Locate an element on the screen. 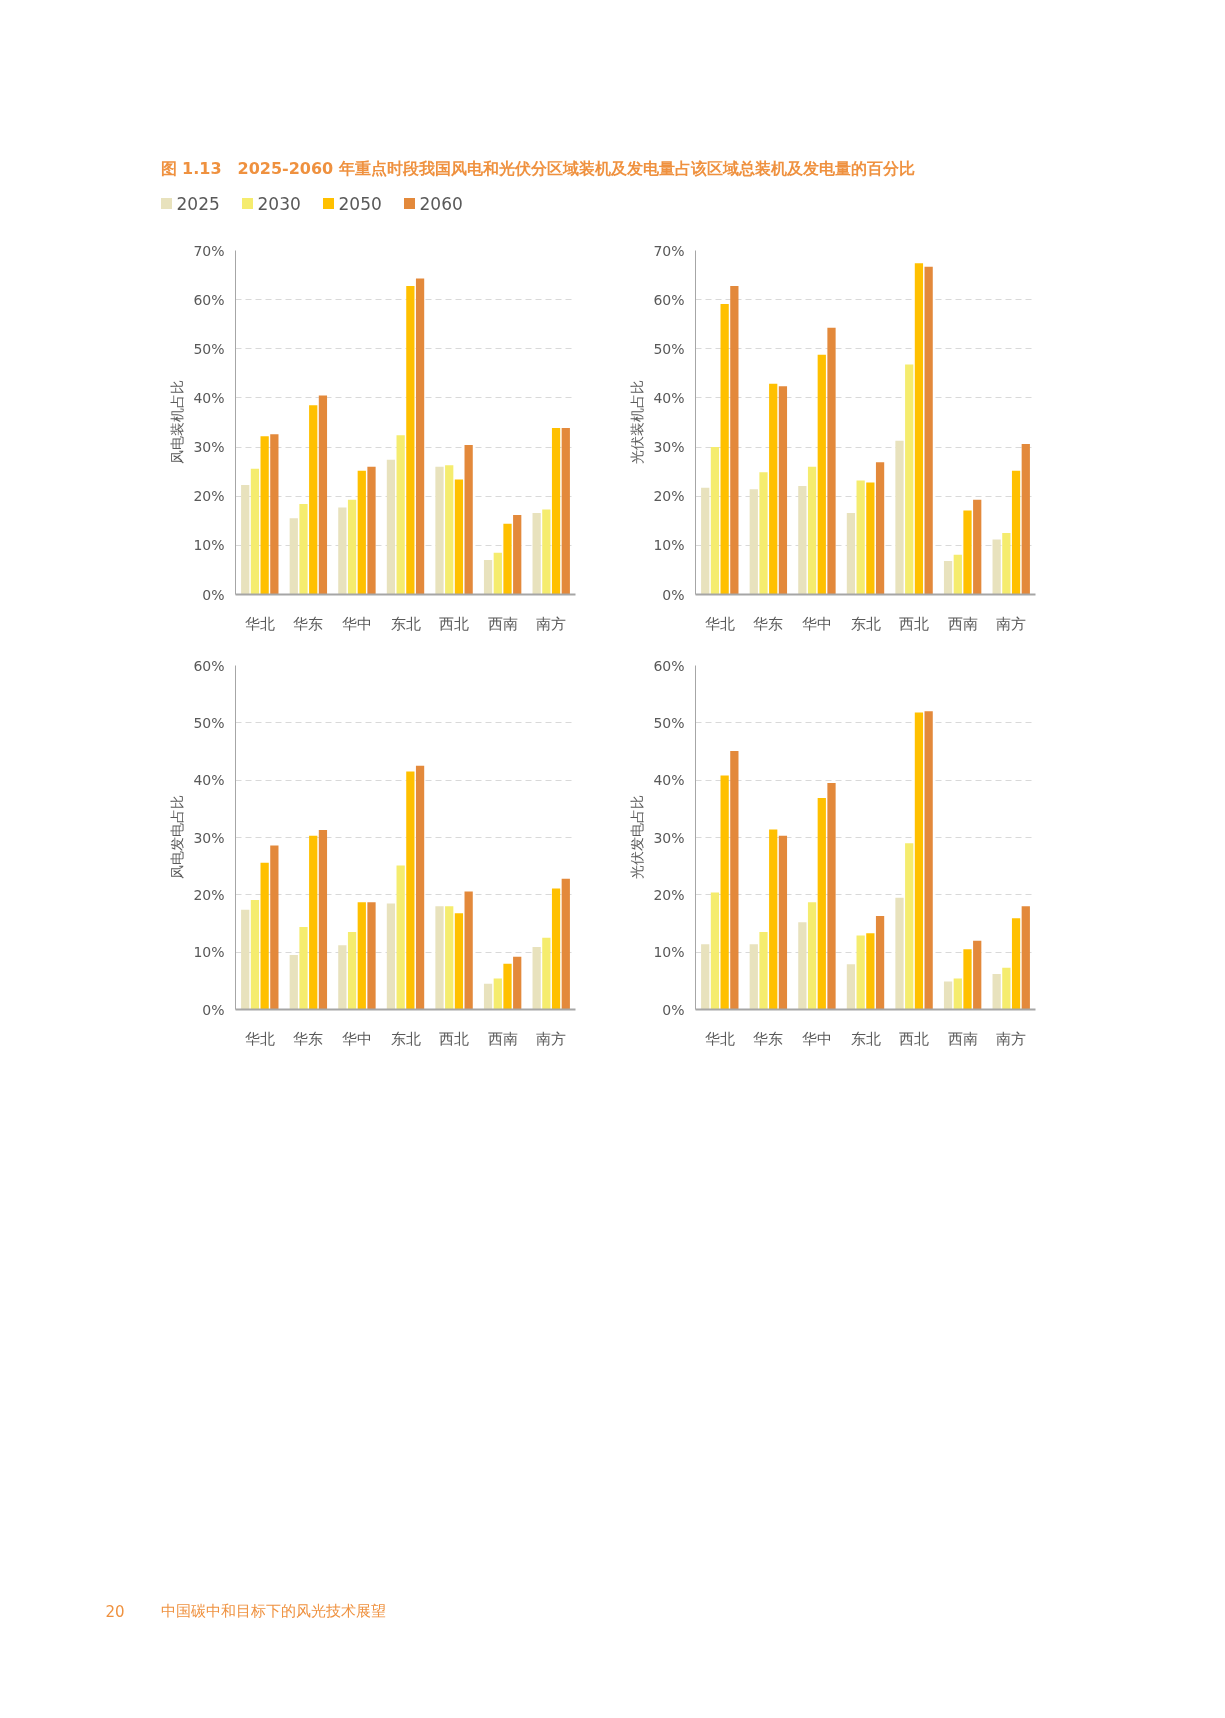 Image resolution: width=1225 pixels, height=1718 pixels. y-tick-label: 20% is located at coordinates (669, 894).